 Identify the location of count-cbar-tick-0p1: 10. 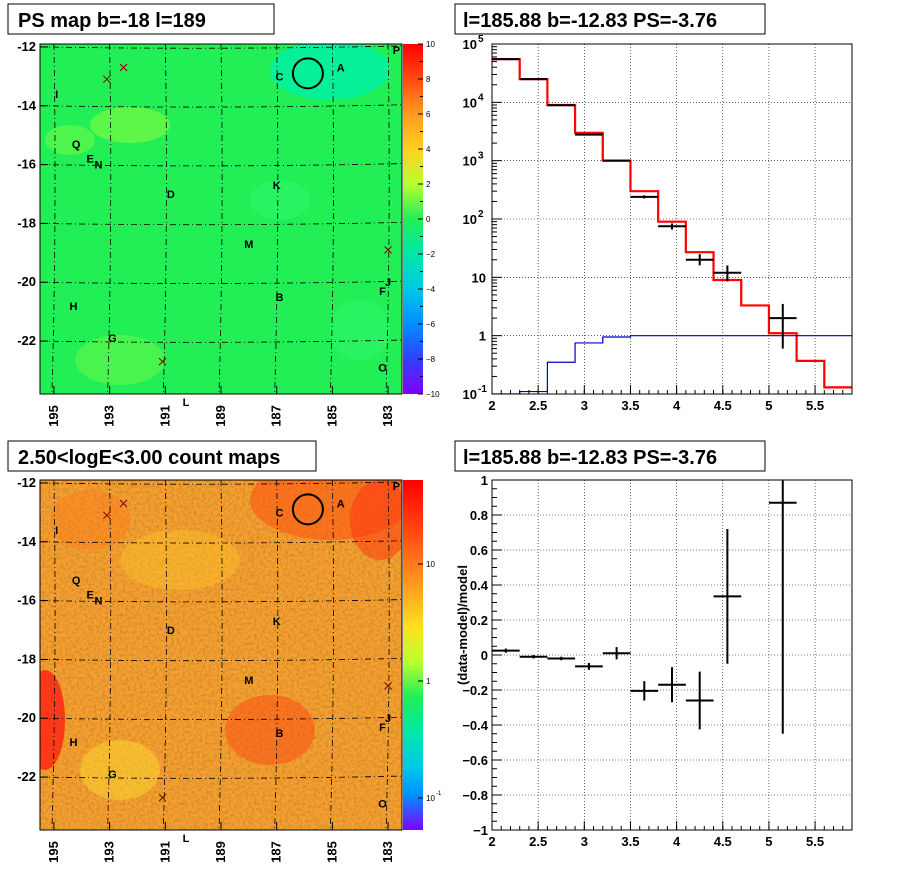
(430, 798).